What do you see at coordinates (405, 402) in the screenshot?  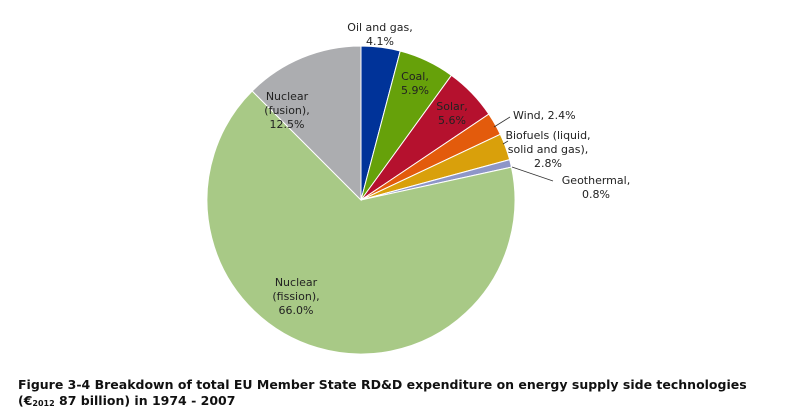 I see `caption-line2: (€2012 87 billion) in 1974 - 2007` at bounding box center [405, 402].